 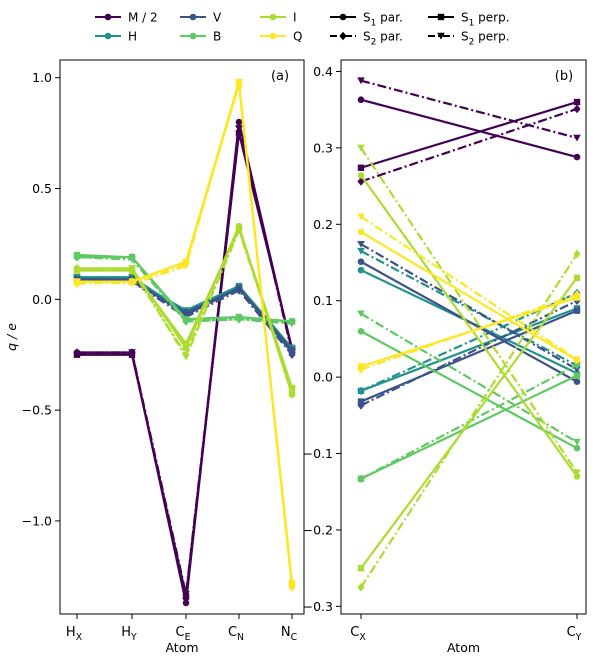 I want to click on series-M-s2par, so click(x=469, y=145).